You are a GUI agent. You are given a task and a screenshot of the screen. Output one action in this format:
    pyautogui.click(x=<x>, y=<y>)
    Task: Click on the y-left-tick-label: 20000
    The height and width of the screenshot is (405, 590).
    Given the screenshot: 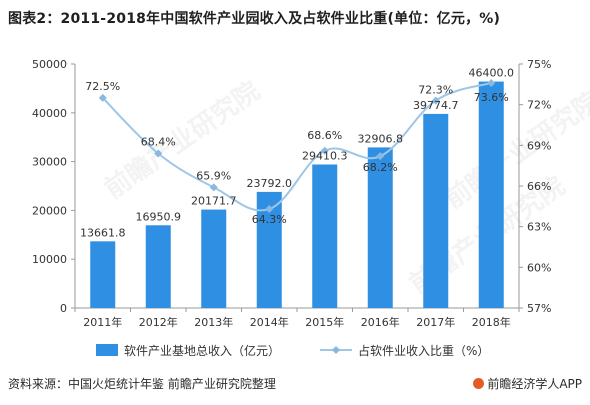 What is the action you would take?
    pyautogui.click(x=49, y=210)
    